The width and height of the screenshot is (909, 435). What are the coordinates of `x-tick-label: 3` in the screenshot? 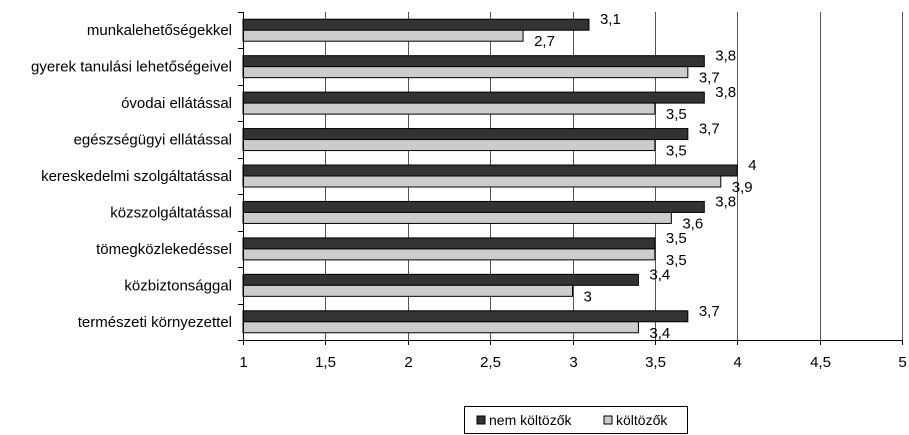 It's located at (573, 362).